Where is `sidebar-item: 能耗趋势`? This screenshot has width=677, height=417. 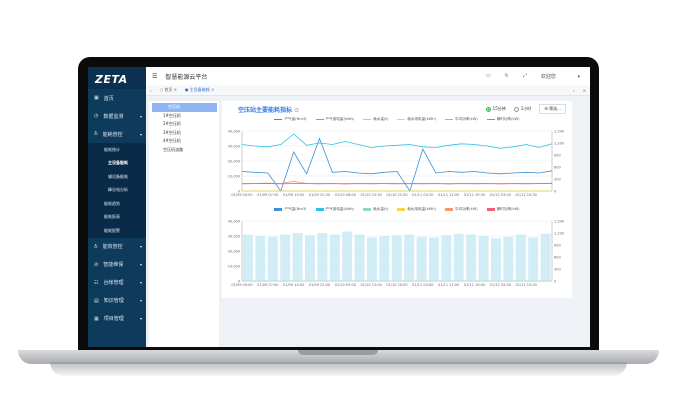
sidebar-item: 能耗趋势 is located at coordinates (117, 204).